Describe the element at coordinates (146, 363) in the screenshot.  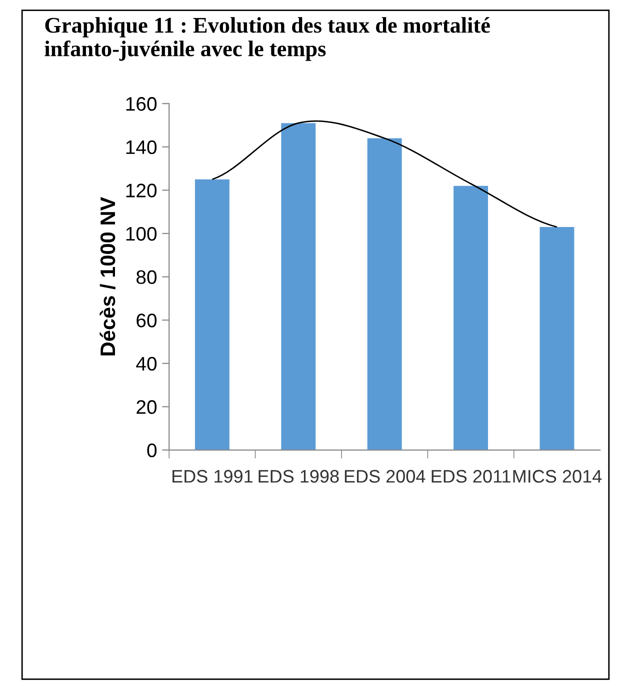
I see `y-tick-label: 40` at that location.